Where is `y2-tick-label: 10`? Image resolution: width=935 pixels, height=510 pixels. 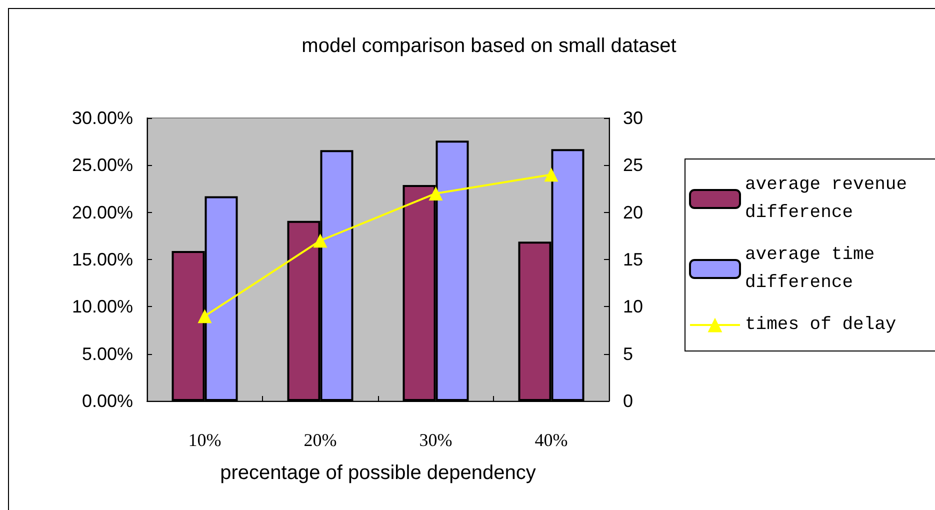 y2-tick-label: 10 is located at coordinates (633, 306).